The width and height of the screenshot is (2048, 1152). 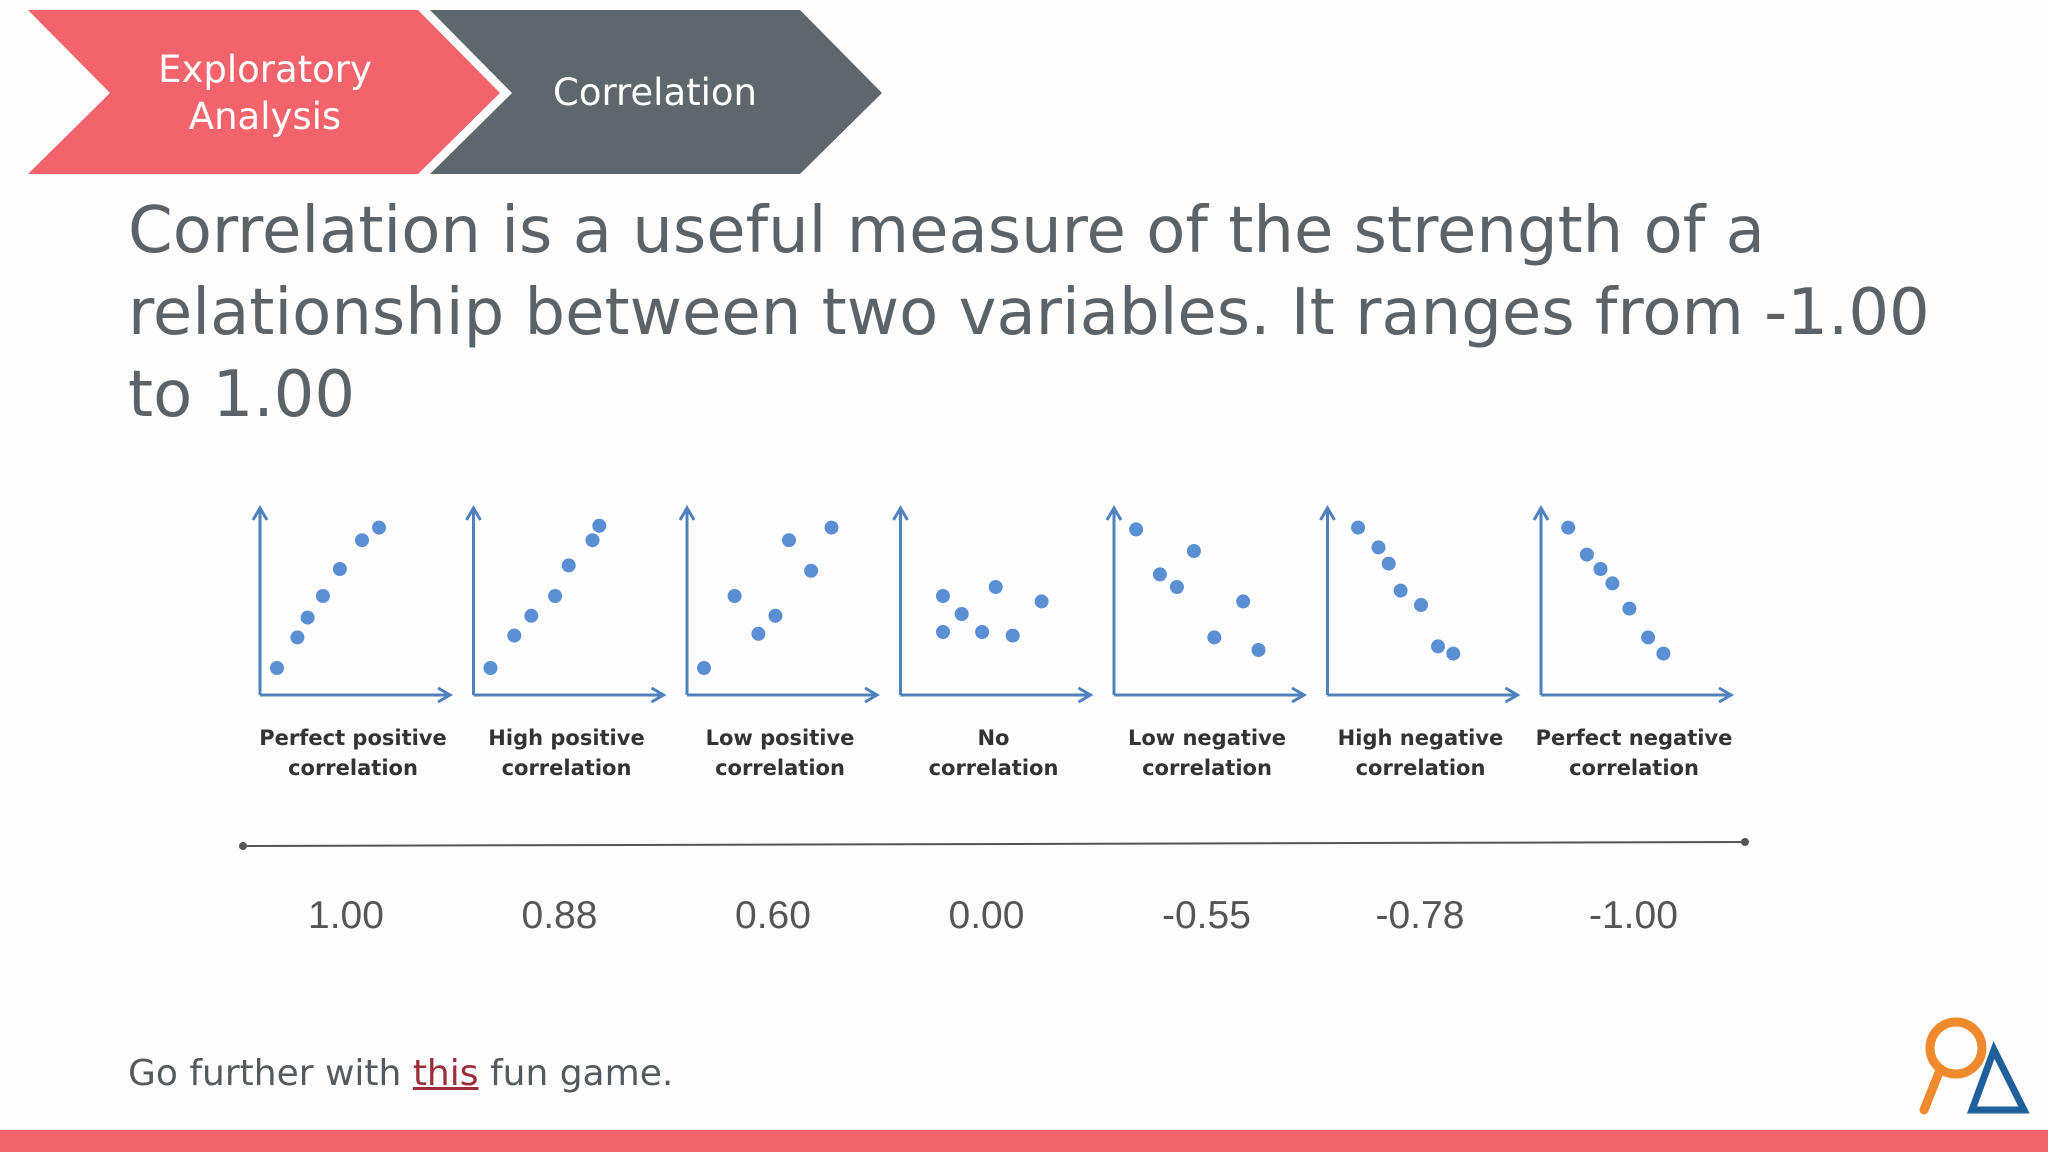 I want to click on bottom-accent-bar, so click(x=1024, y=1141).